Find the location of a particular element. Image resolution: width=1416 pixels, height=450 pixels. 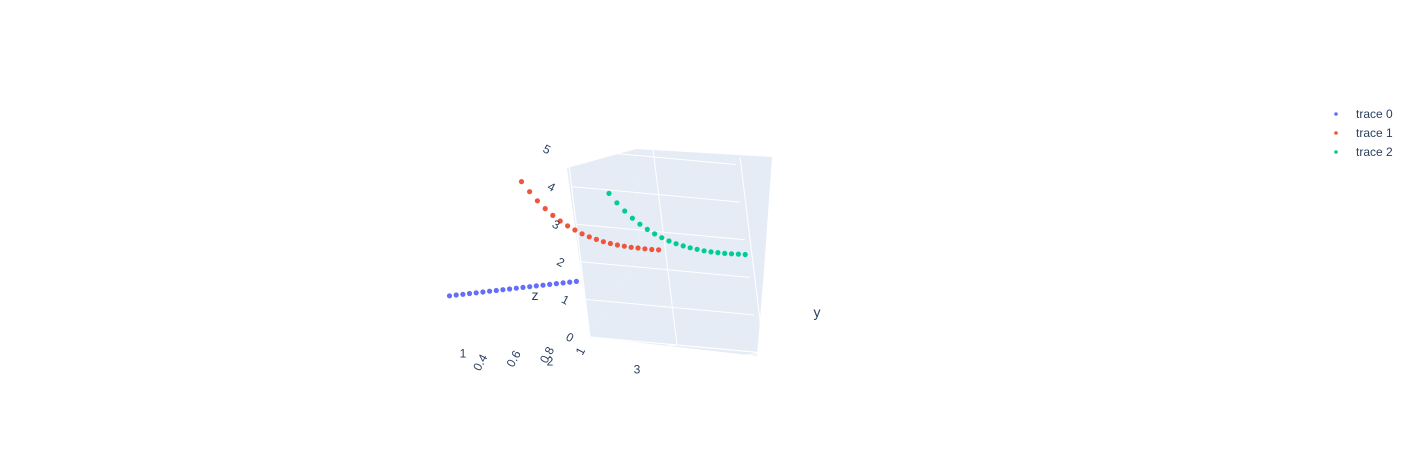

y-tick-label: 1 is located at coordinates (463, 354).